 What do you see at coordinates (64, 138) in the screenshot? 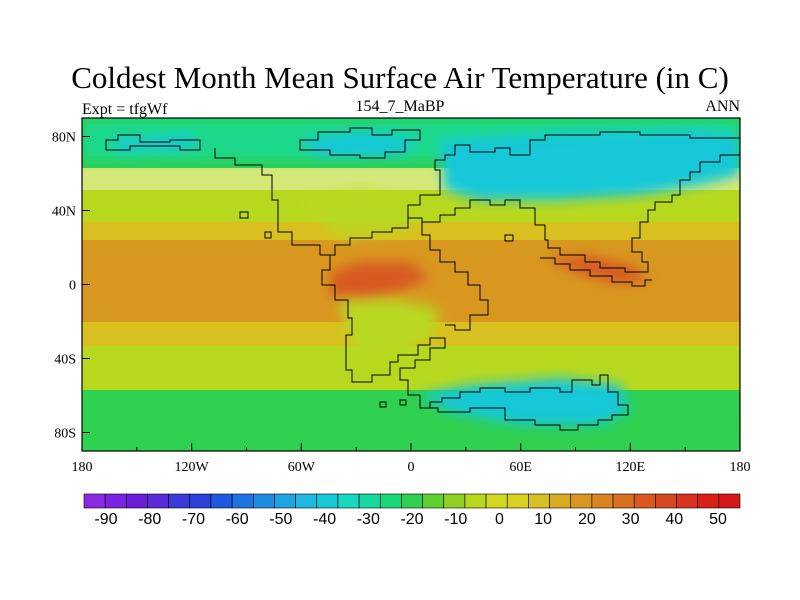
I see `y-tick-label: 80N` at bounding box center [64, 138].